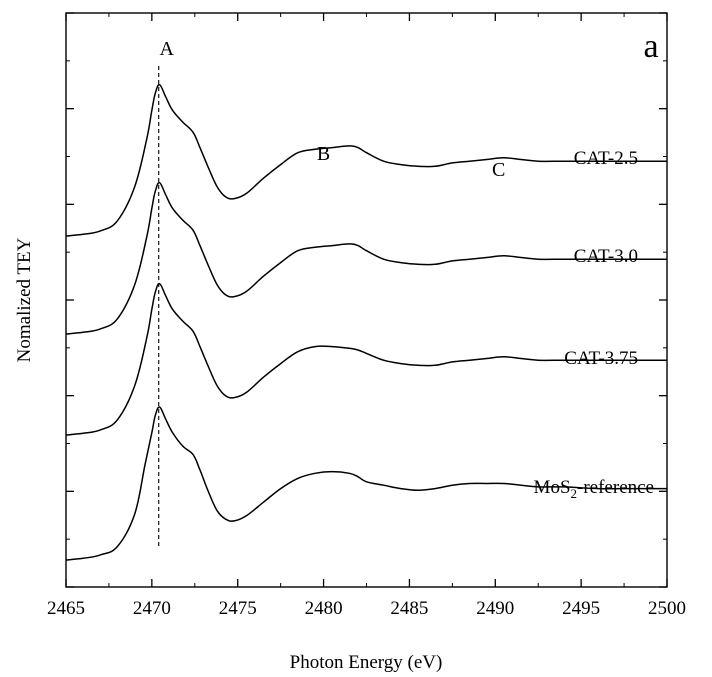  I want to click on series-label-mos2-reference: MoS2-reference, so click(594, 489).